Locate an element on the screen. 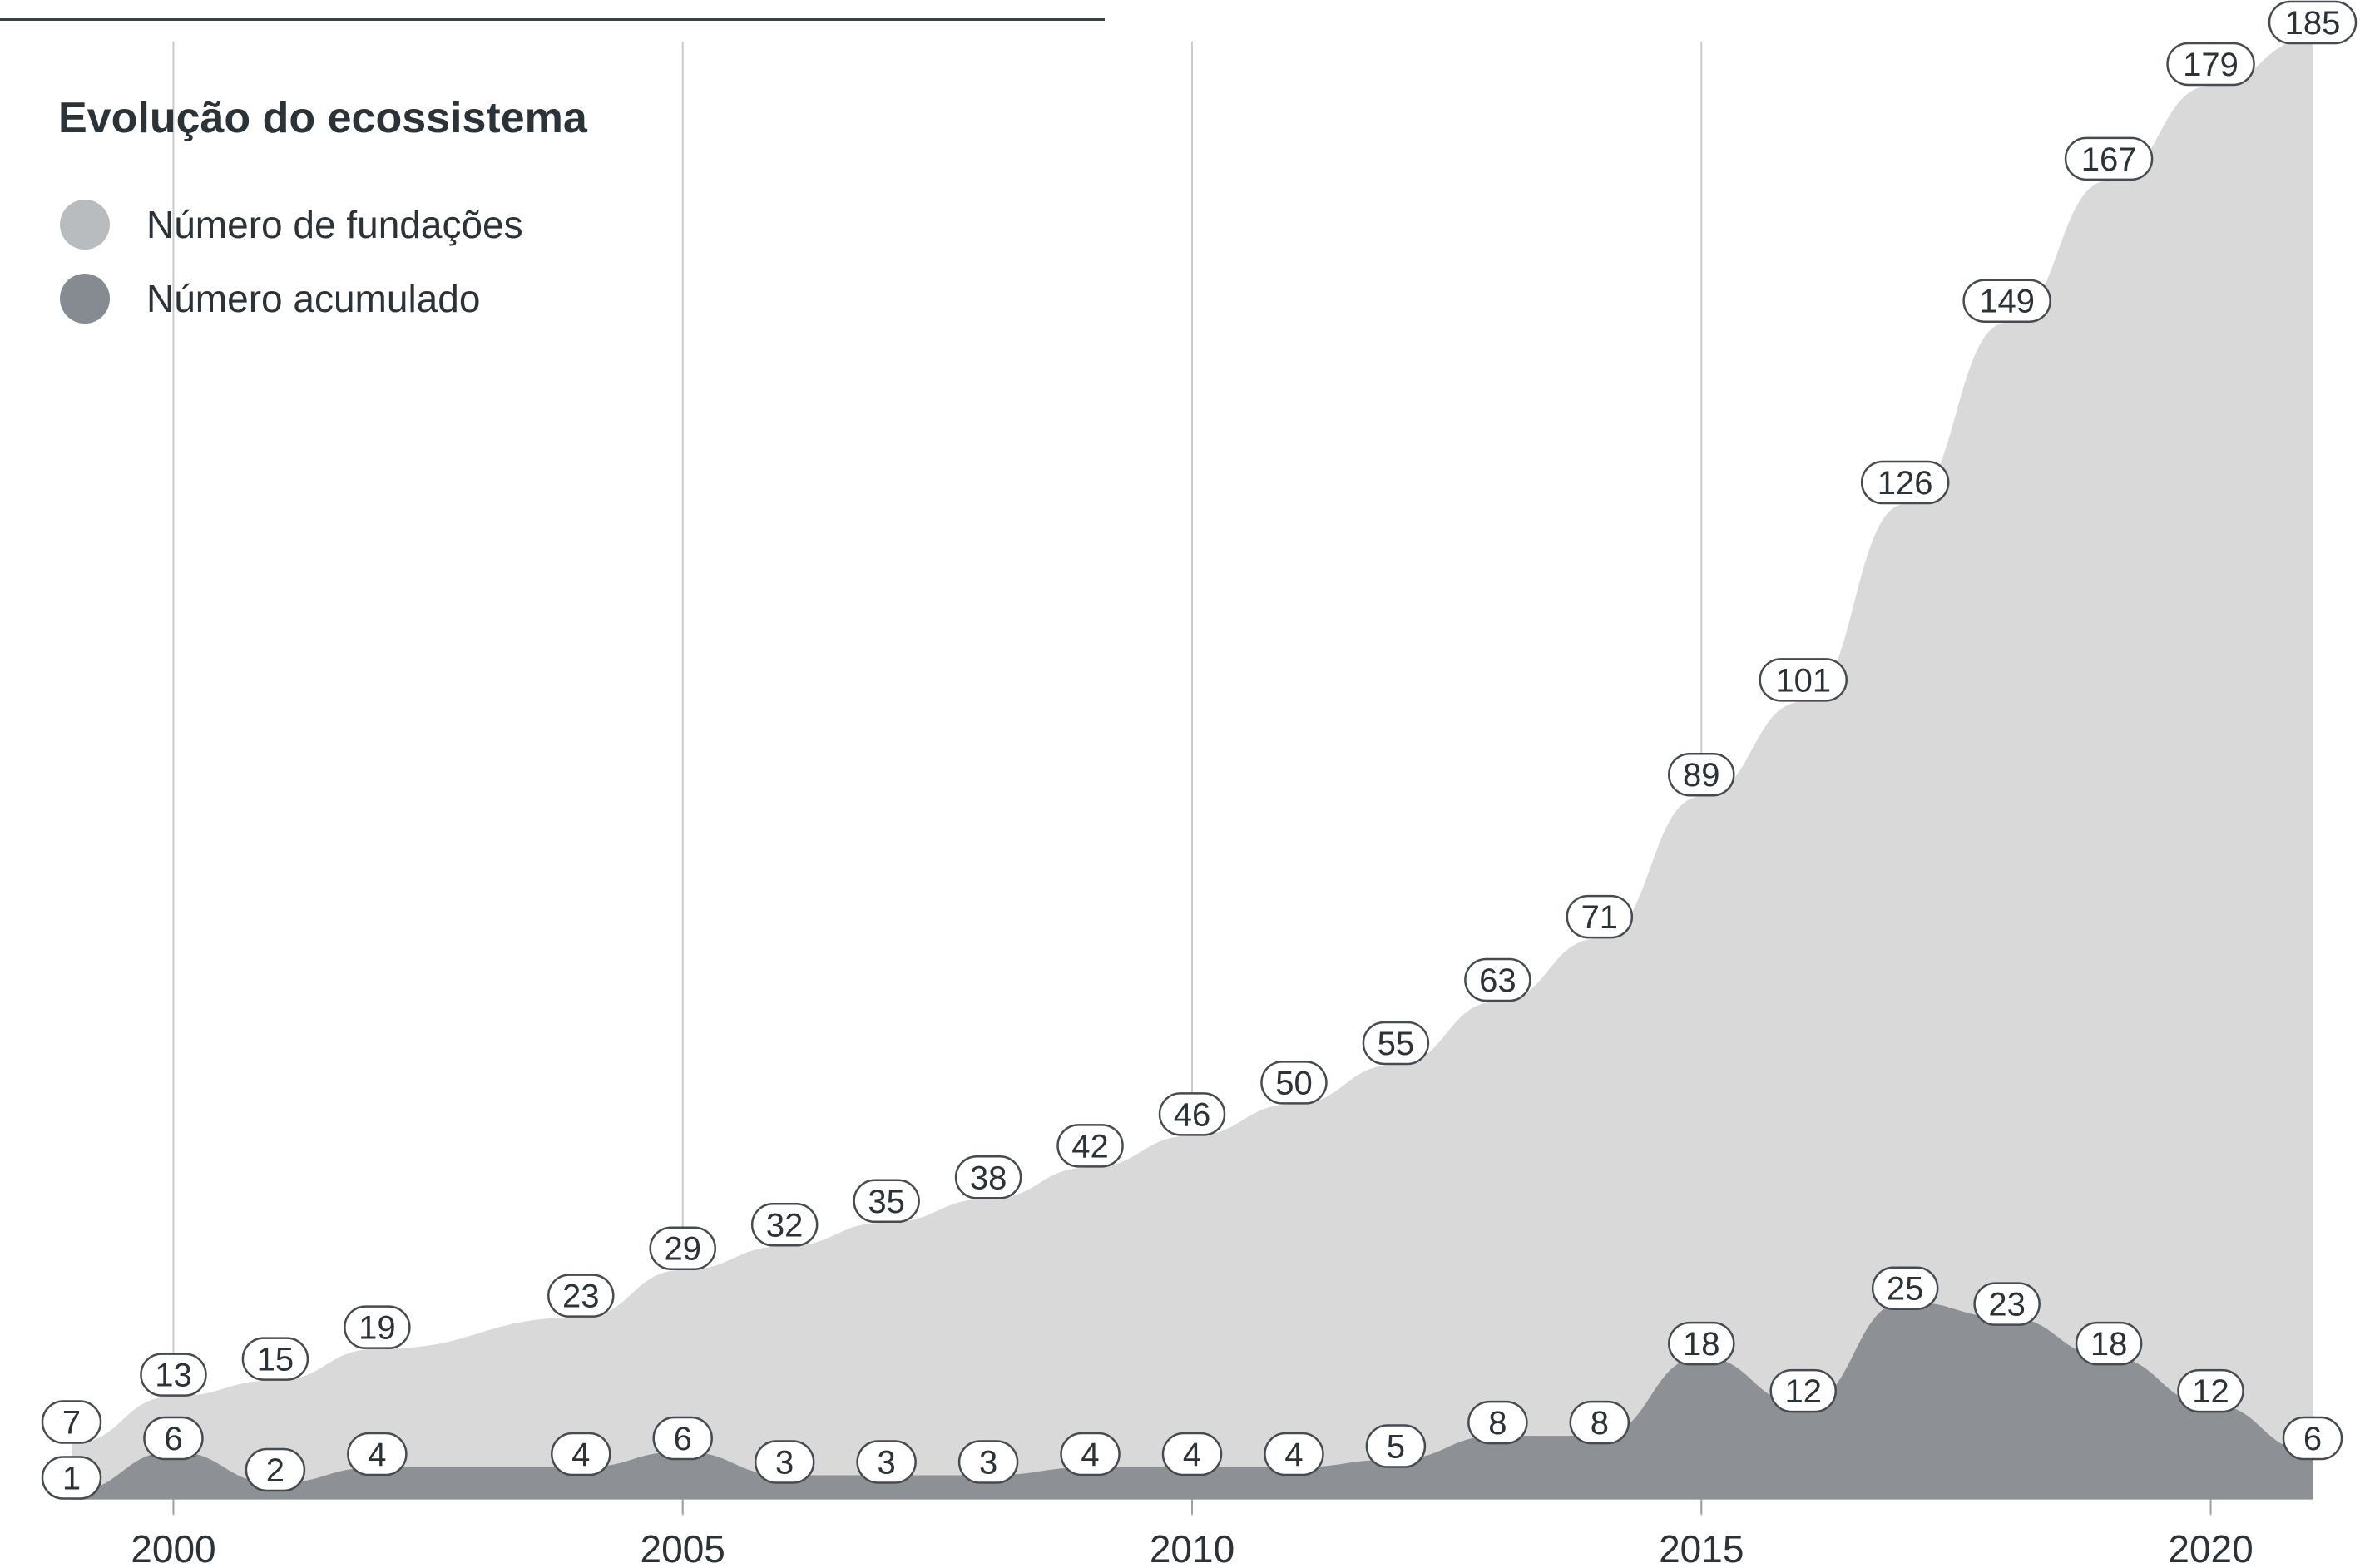 The height and width of the screenshot is (1568, 2360). svg-text: 35 is located at coordinates (886, 1202).